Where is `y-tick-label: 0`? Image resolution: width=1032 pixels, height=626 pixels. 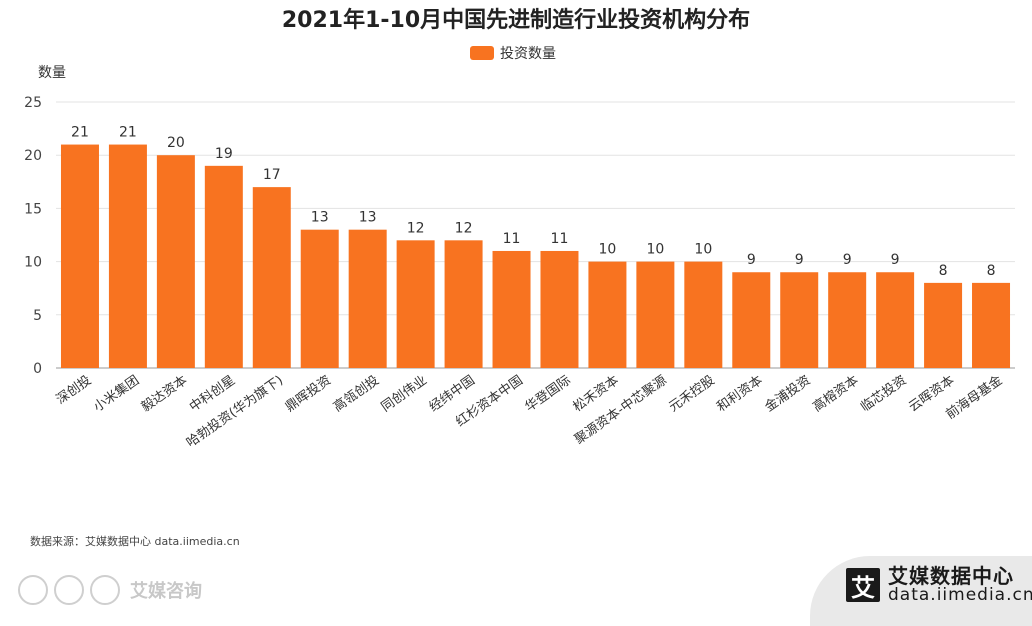 y-tick-label: 0 is located at coordinates (37, 369).